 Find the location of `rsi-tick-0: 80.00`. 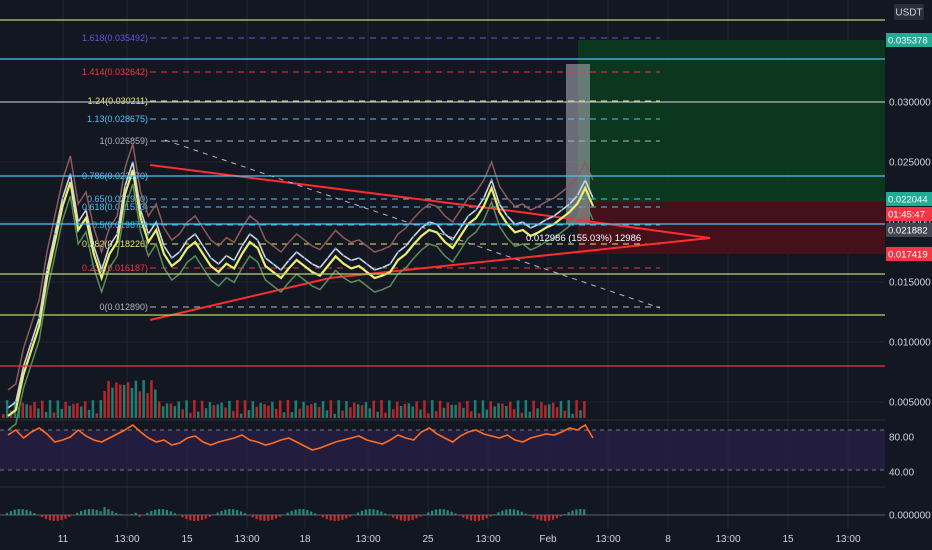

rsi-tick-0: 80.00 is located at coordinates (901, 438).